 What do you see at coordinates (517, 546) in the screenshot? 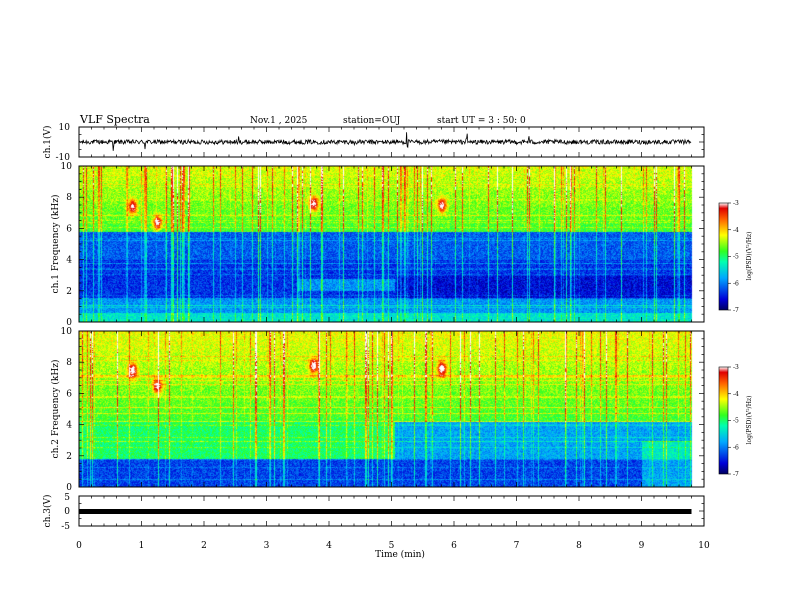
I see `x-tick-label: 7` at bounding box center [517, 546].